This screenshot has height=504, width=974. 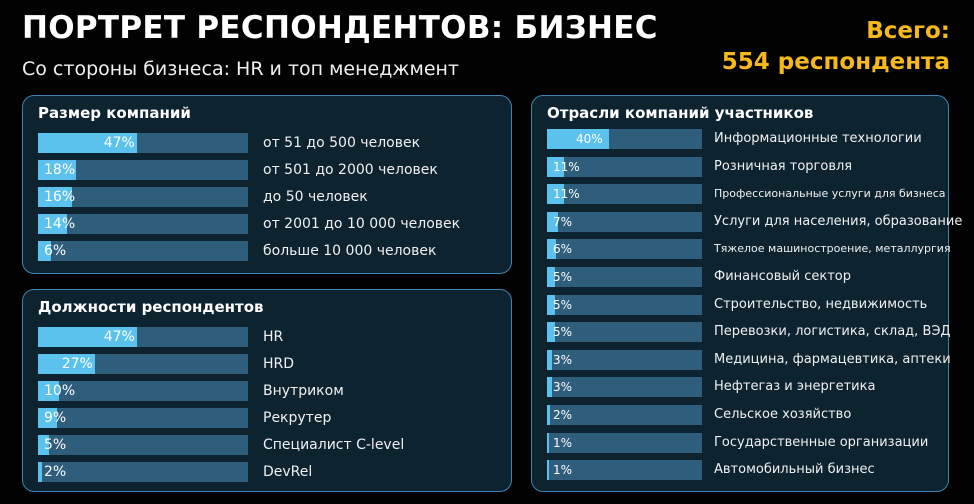 I want to click on category-label: больше 10 000 человек, so click(x=350, y=251).